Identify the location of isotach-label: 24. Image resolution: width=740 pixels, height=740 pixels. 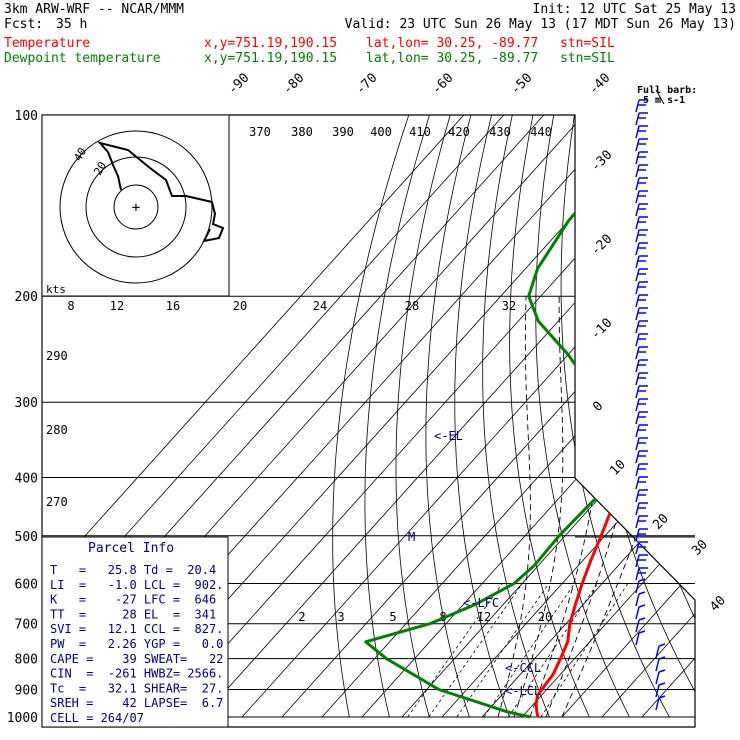
(320, 306).